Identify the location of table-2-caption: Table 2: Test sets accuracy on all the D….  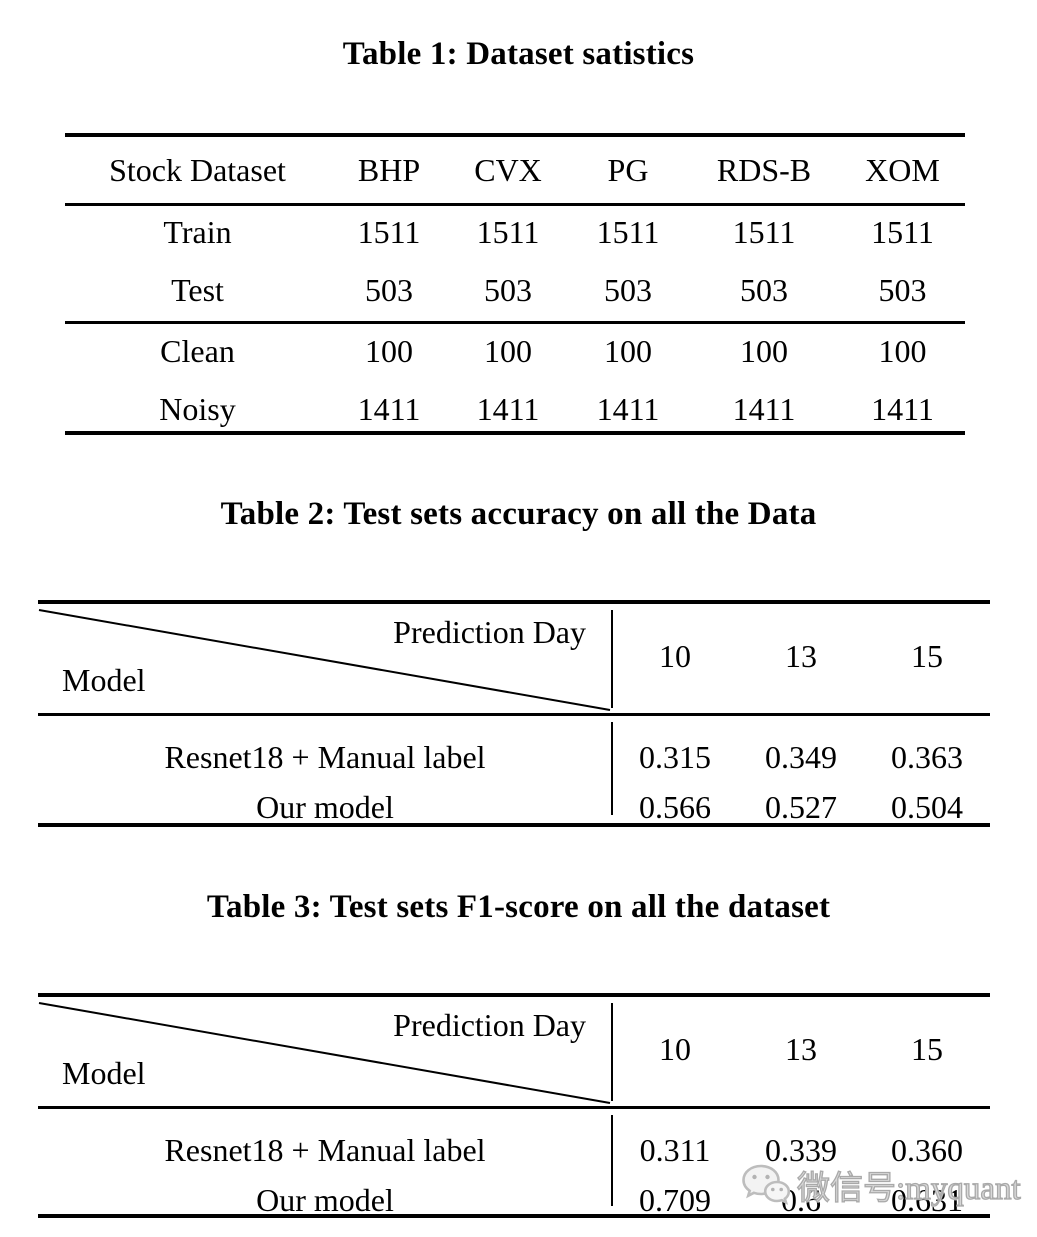
(518, 514).